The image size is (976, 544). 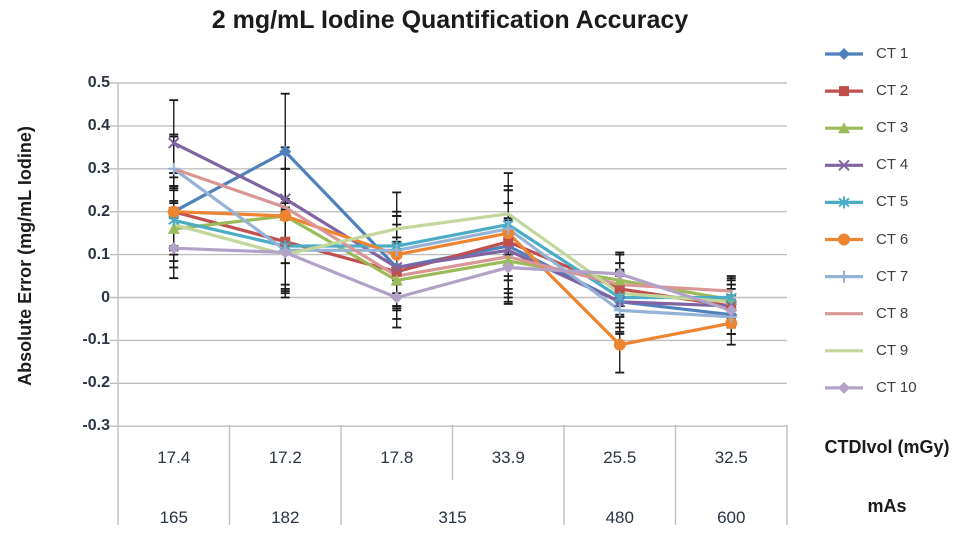 I want to click on legend-label-ct-10: CT 10, so click(x=896, y=387).